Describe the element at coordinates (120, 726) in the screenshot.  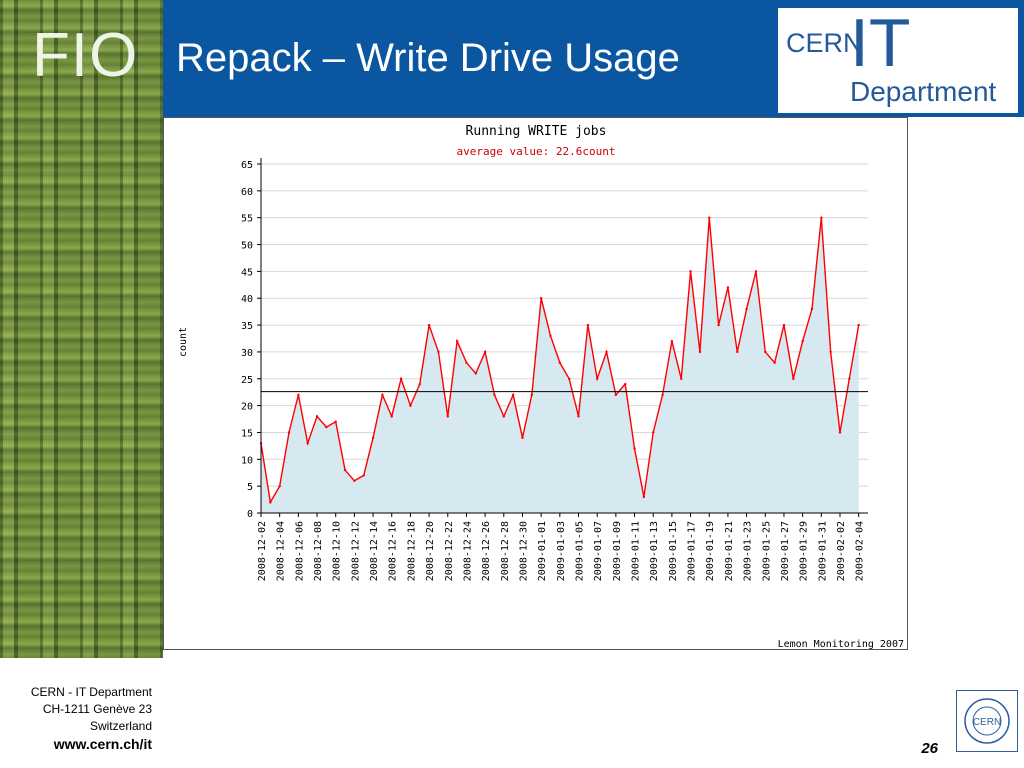
I see `address-line-3: Switzerland` at that location.